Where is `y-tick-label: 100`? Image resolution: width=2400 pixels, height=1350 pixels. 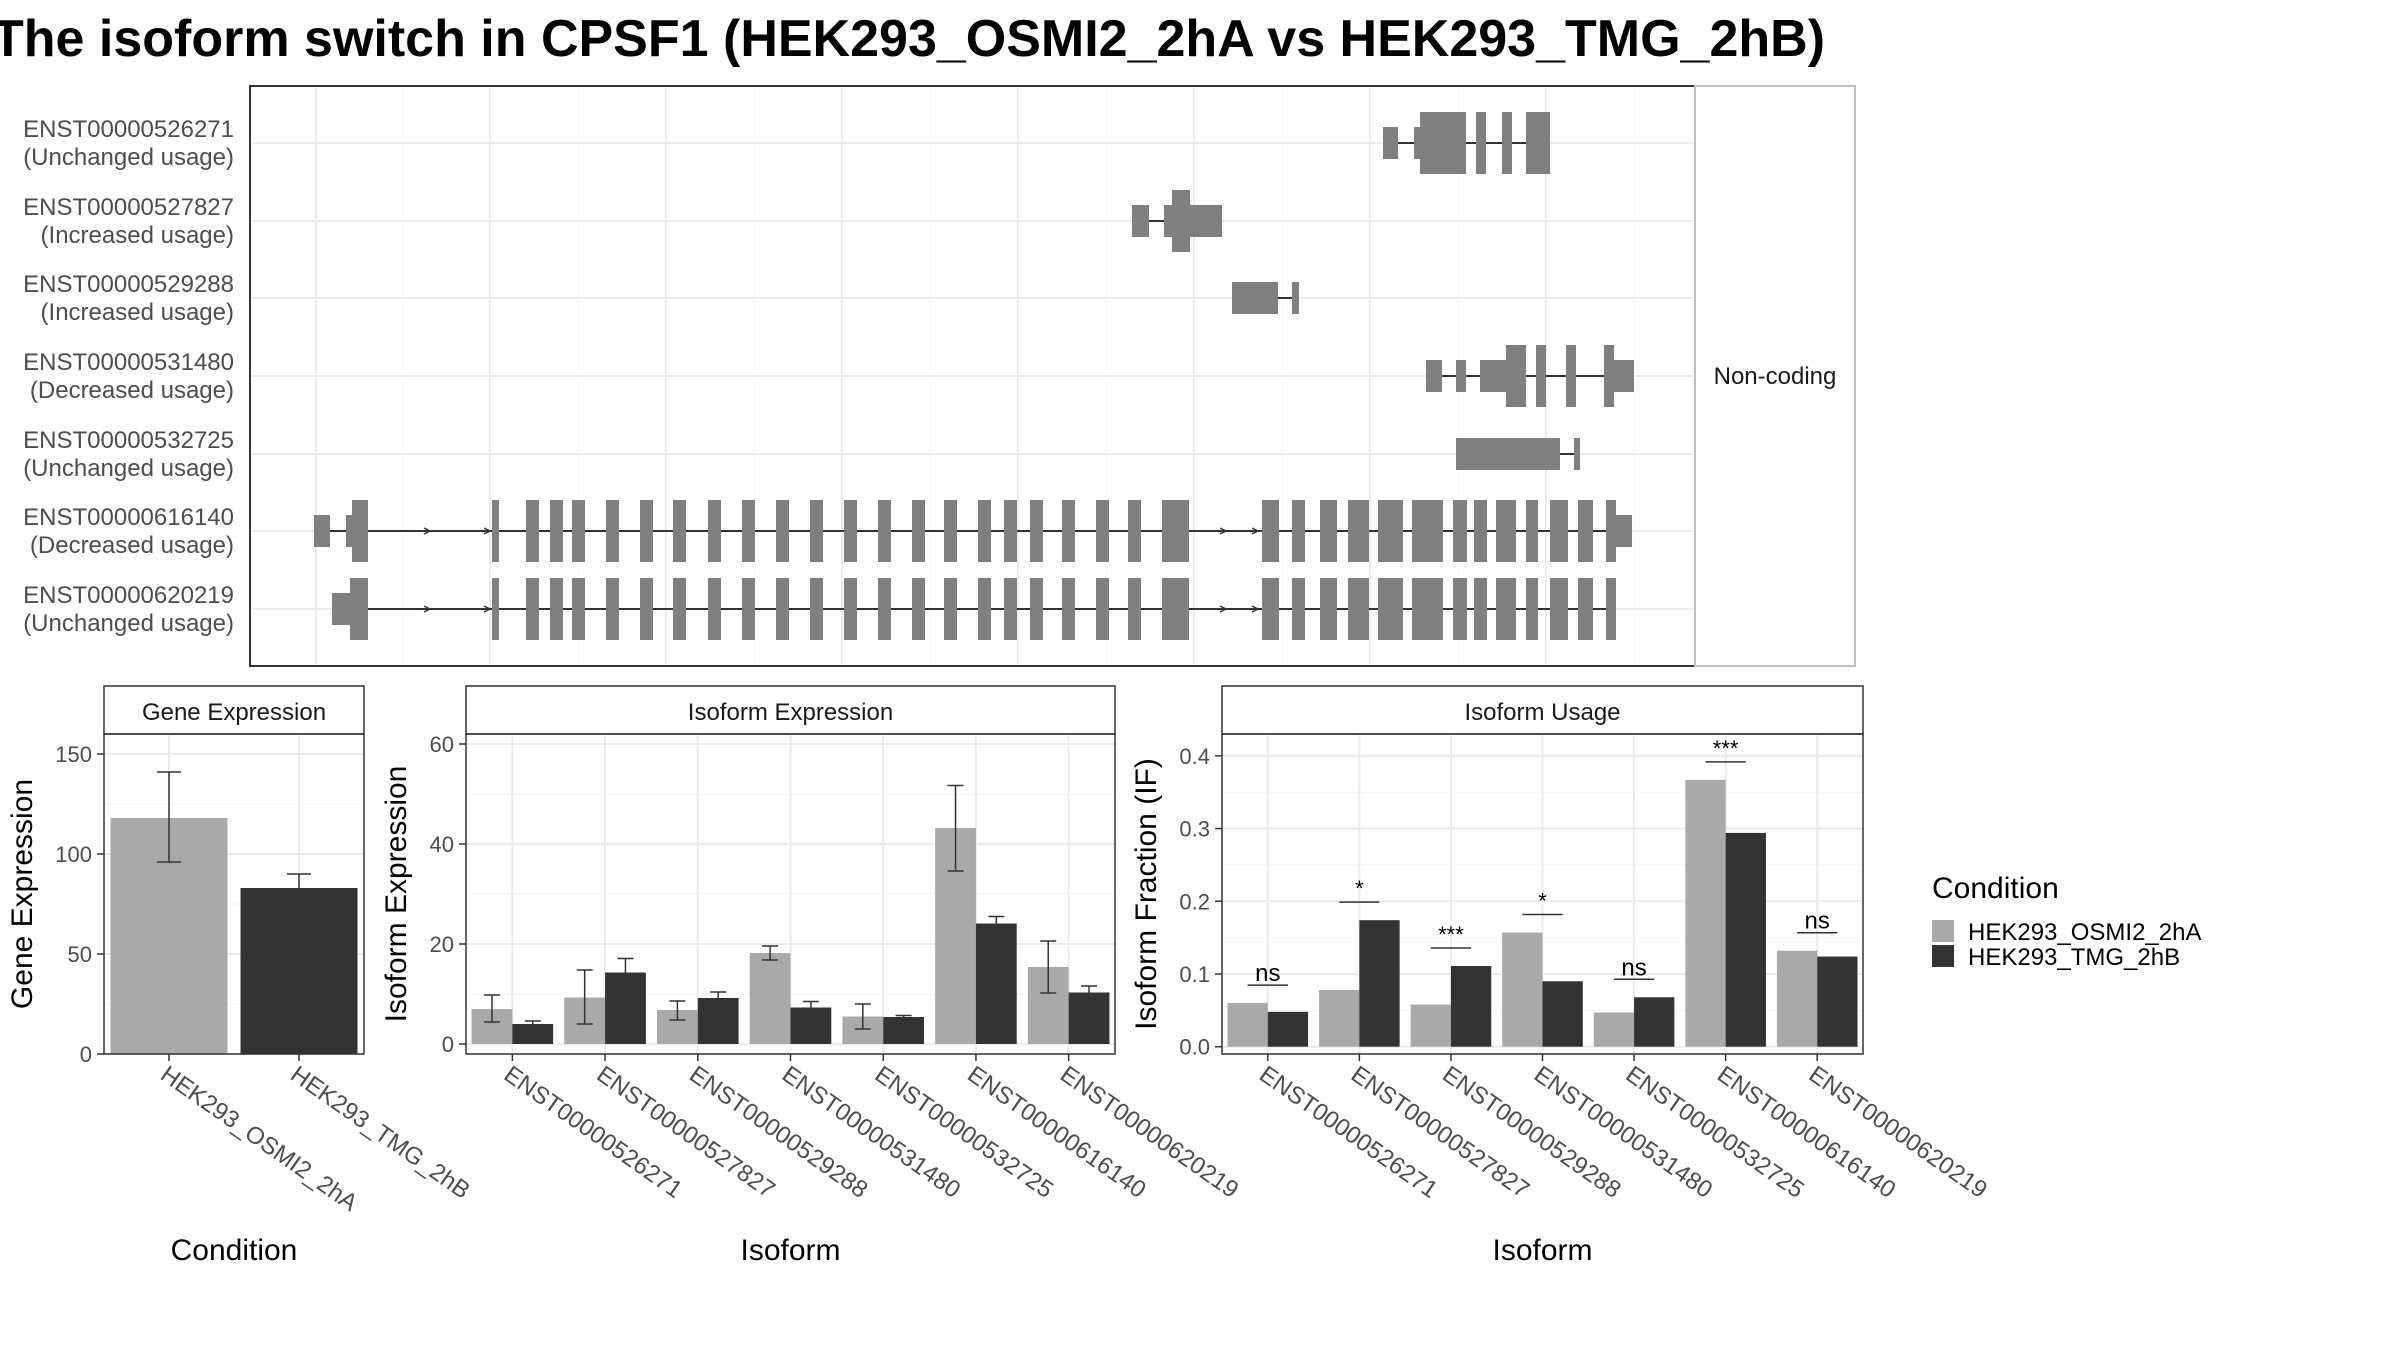 y-tick-label: 100 is located at coordinates (73, 854).